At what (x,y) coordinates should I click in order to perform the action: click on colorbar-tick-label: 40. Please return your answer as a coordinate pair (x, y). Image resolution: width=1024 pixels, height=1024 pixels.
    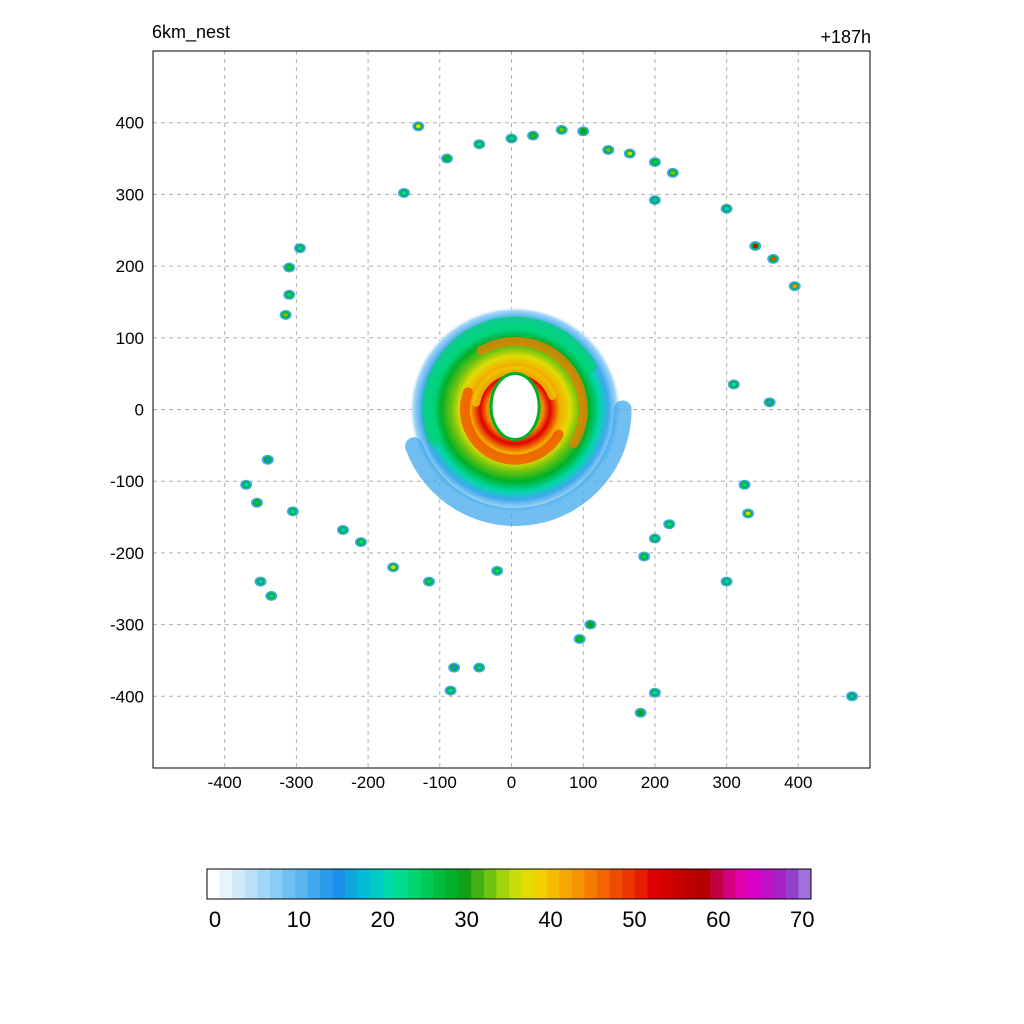
    Looking at the image, I should click on (550, 919).